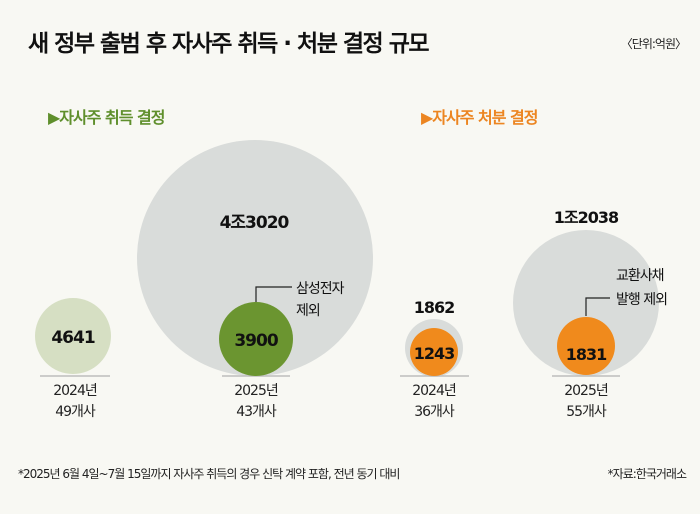  Describe the element at coordinates (653, 44) in the screenshot. I see `unit-label: 〈단위:억원〉` at that location.